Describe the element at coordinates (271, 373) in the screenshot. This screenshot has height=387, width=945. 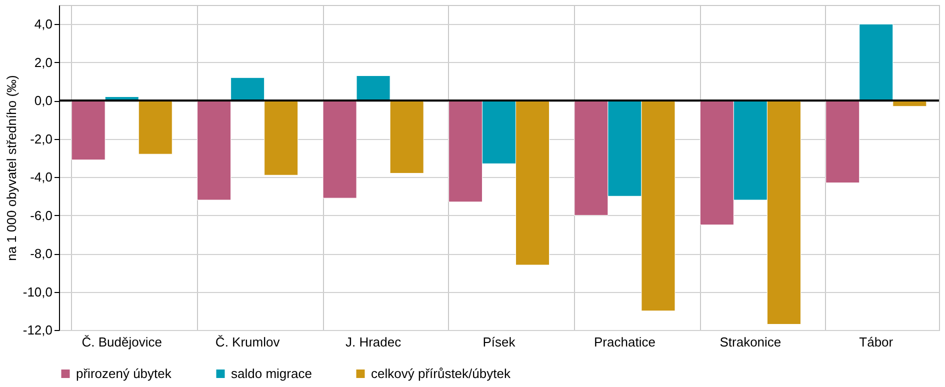
I see `legend-label: saldo migrace` at that location.